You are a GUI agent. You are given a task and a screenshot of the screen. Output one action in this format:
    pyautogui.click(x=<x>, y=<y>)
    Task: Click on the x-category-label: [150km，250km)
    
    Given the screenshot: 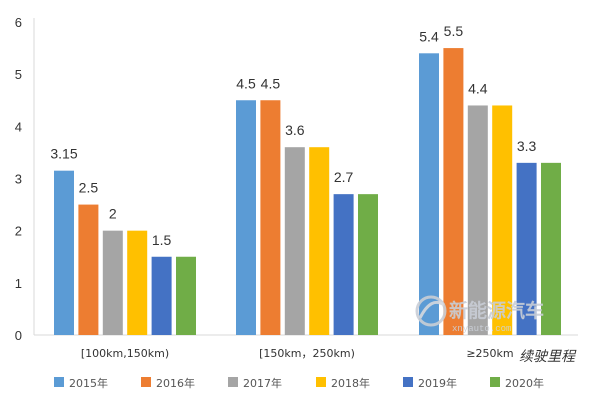 What is the action you would take?
    pyautogui.click(x=307, y=353)
    